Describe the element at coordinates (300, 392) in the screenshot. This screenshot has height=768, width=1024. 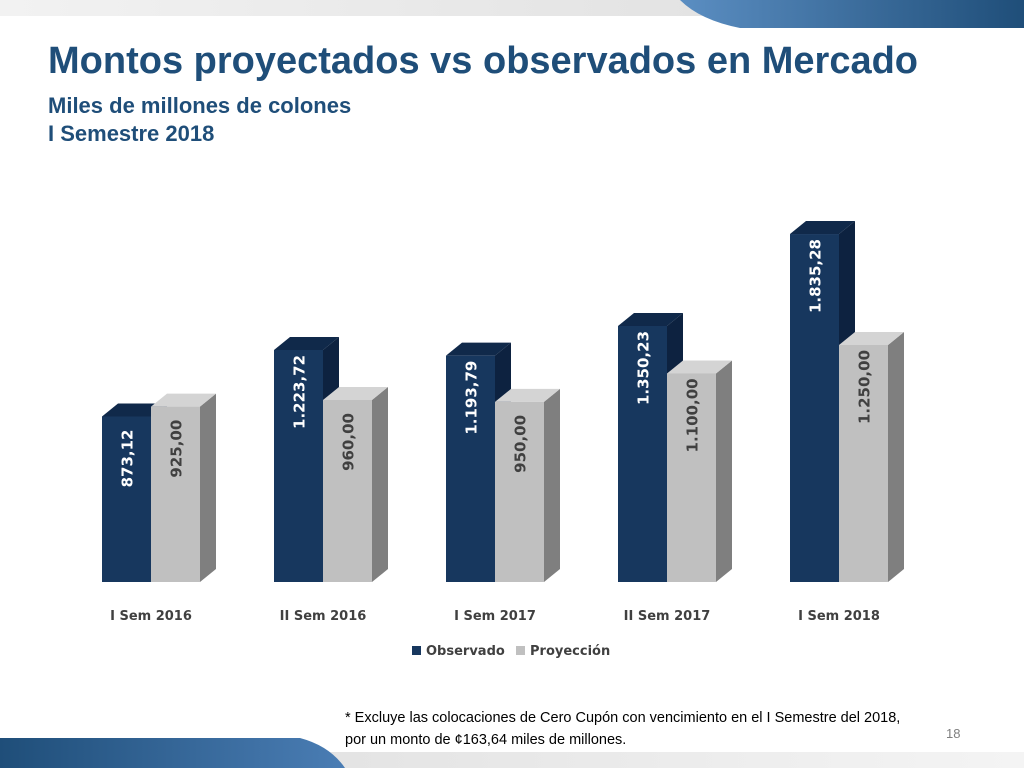
I see `data-label: 1.223,72` at that location.